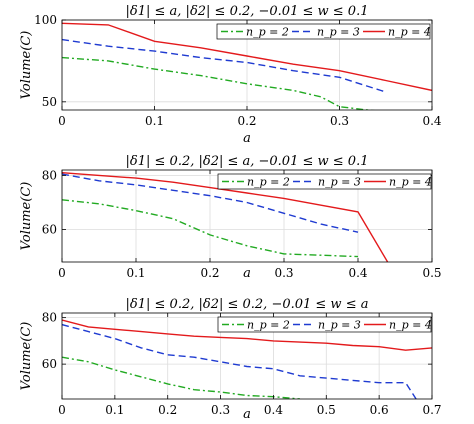 The height and width of the screenshot is (424, 474). I want to click on y-tick-label: 100, so click(45, 20).